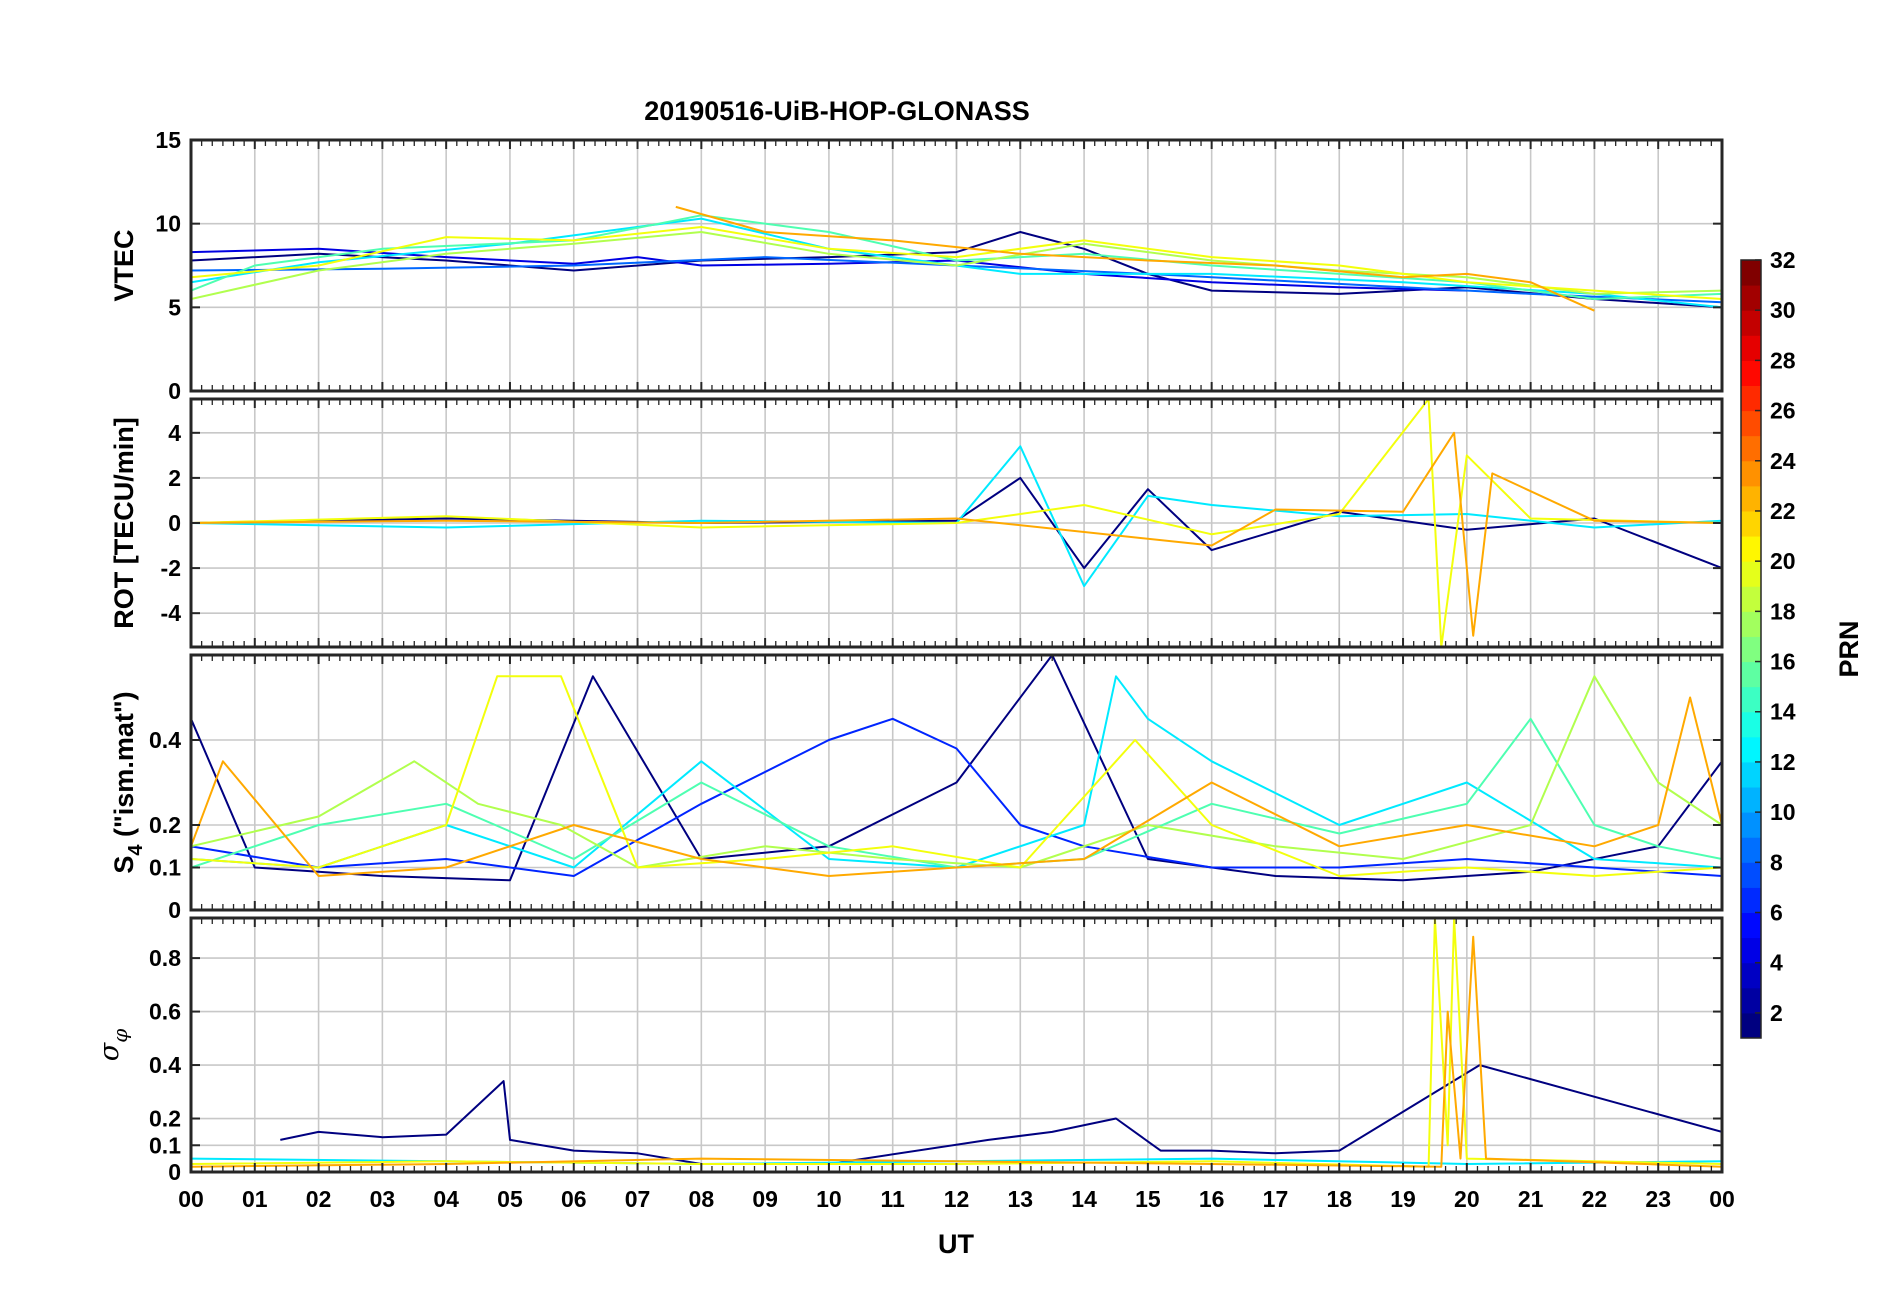 This screenshot has height=1292, width=1902. Describe the element at coordinates (1783, 762) in the screenshot. I see `colorbar-tick-label: 12` at that location.